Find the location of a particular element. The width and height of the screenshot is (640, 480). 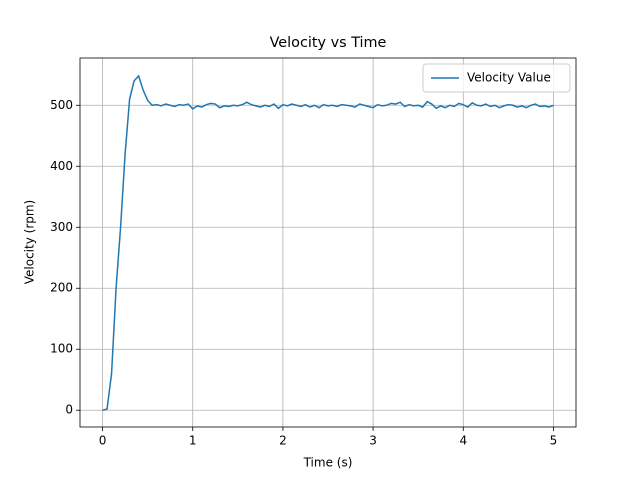

x-tick-label: 1 is located at coordinates (193, 441).